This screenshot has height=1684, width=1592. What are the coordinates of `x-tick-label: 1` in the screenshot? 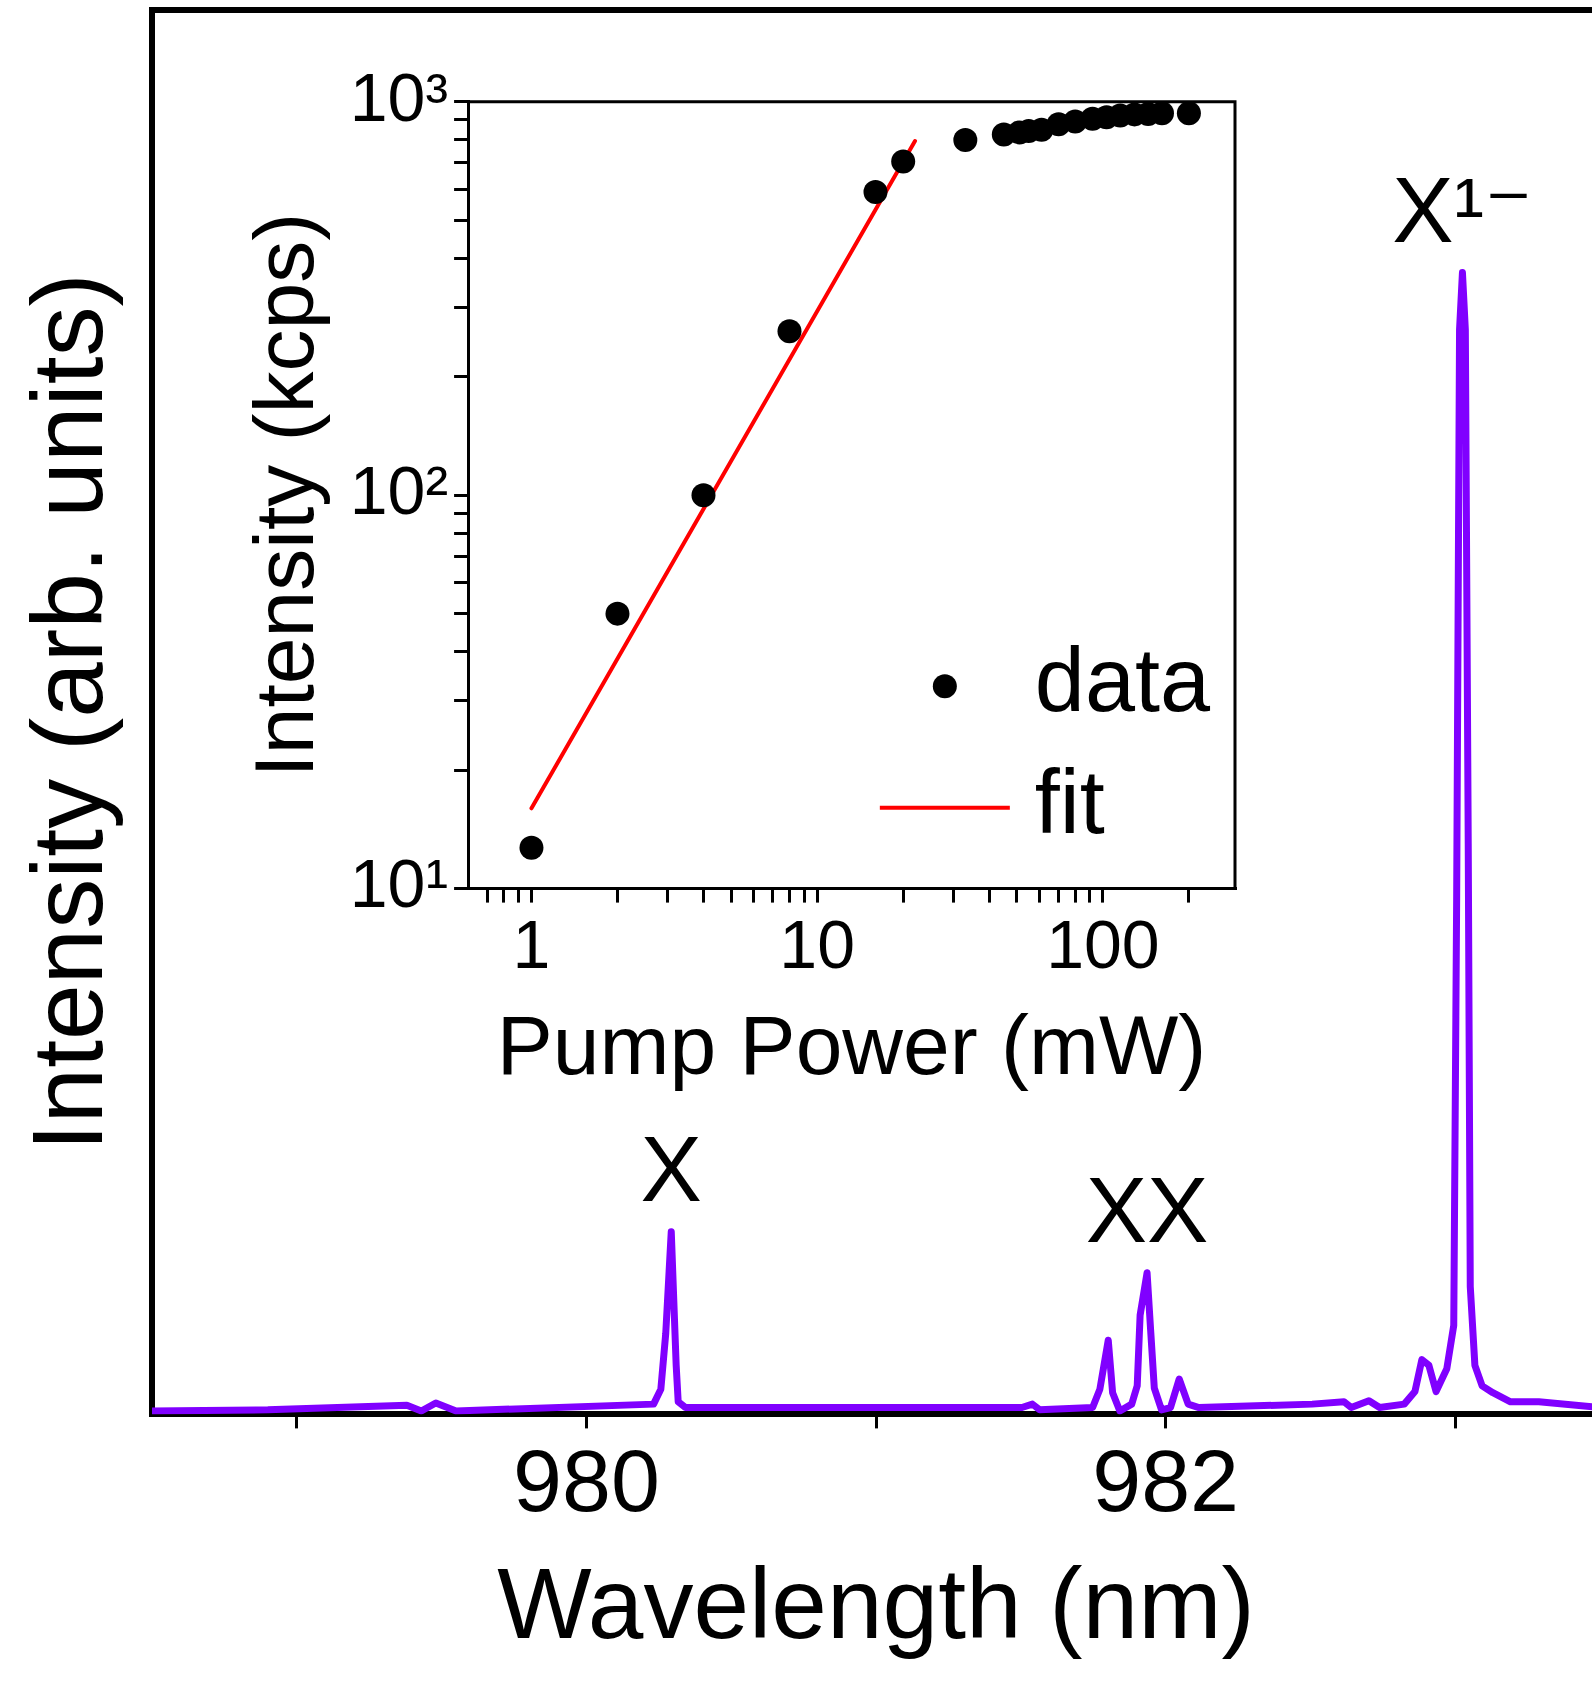 It's located at (531, 944).